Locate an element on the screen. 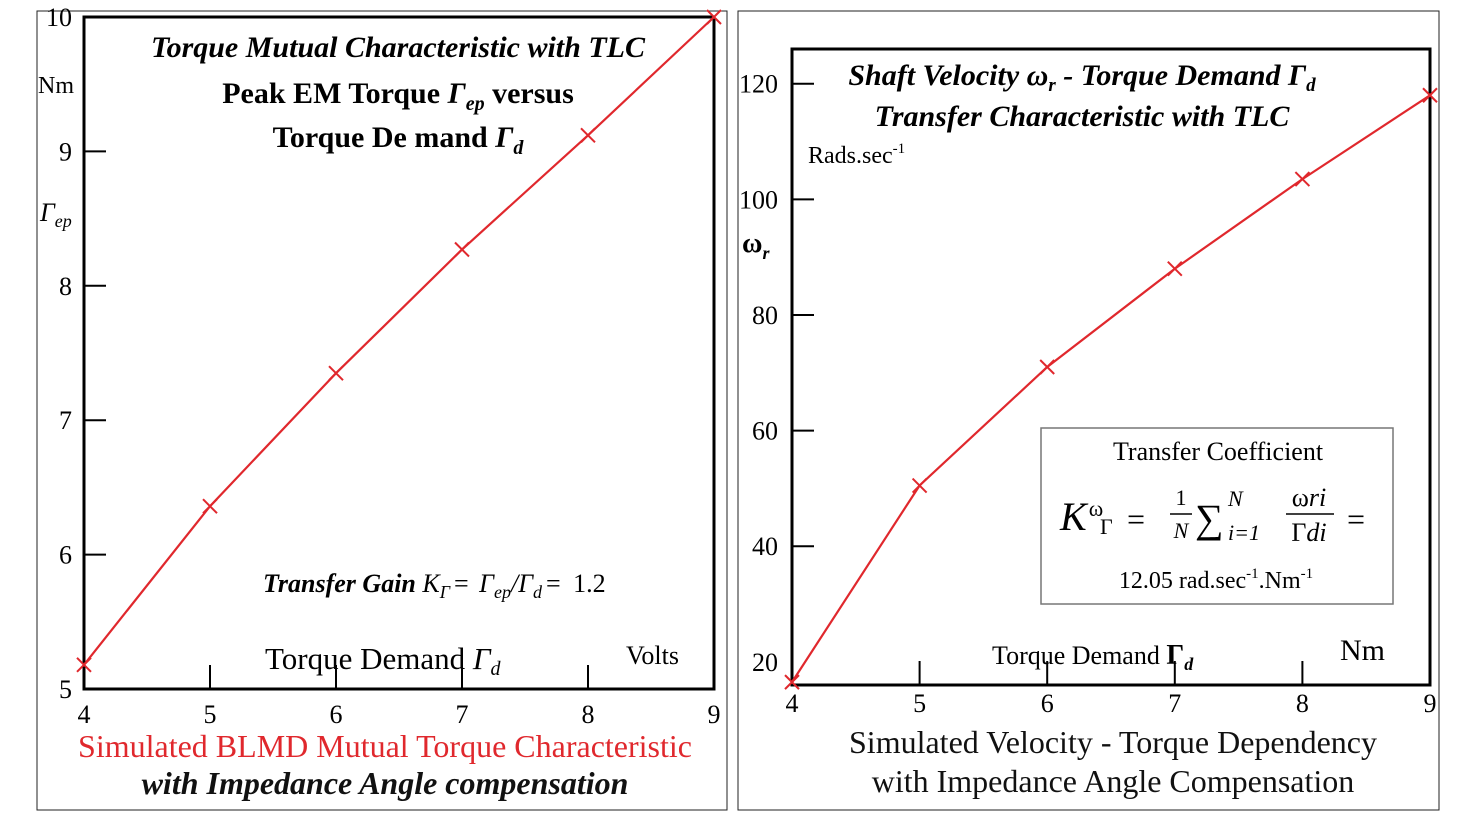 The image size is (1468, 834). left-x-tick-label: 8 is located at coordinates (588, 714).